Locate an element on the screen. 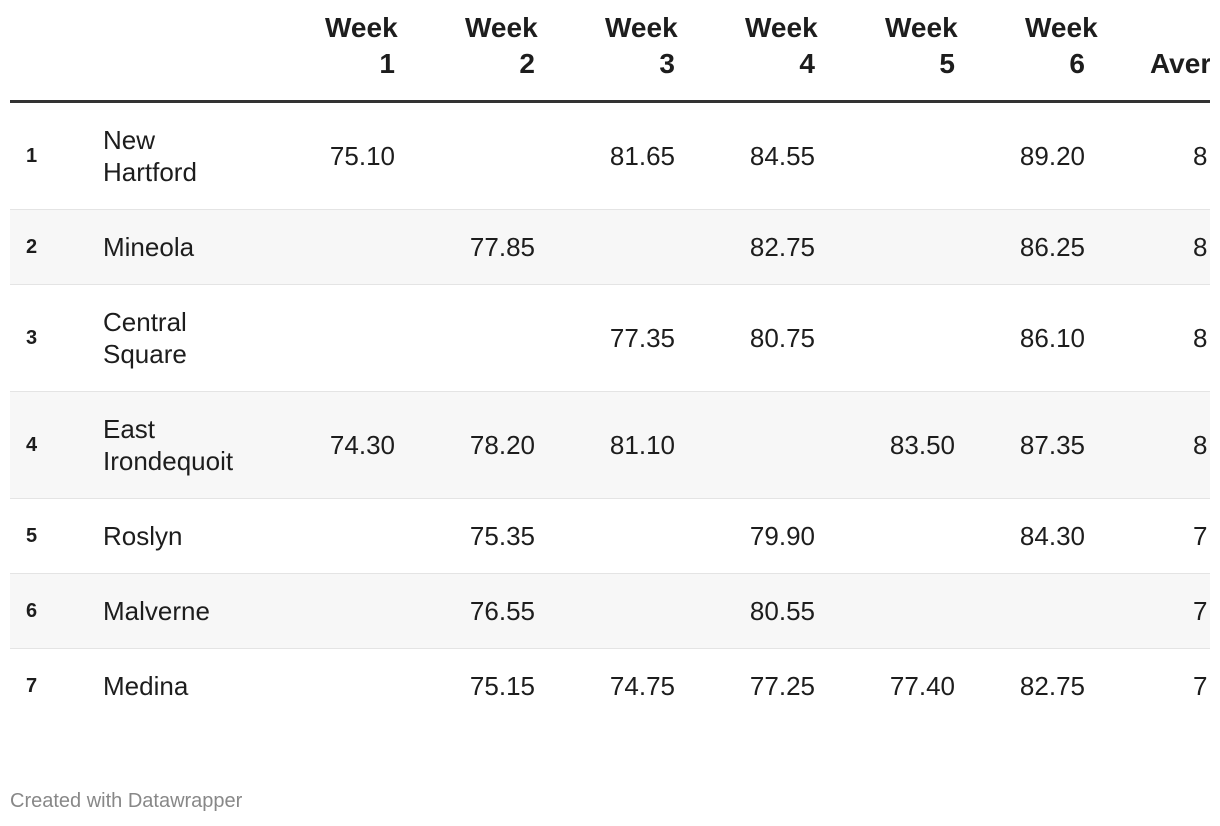 The height and width of the screenshot is (826, 1220). rank-cell: 4 is located at coordinates (45, 445).